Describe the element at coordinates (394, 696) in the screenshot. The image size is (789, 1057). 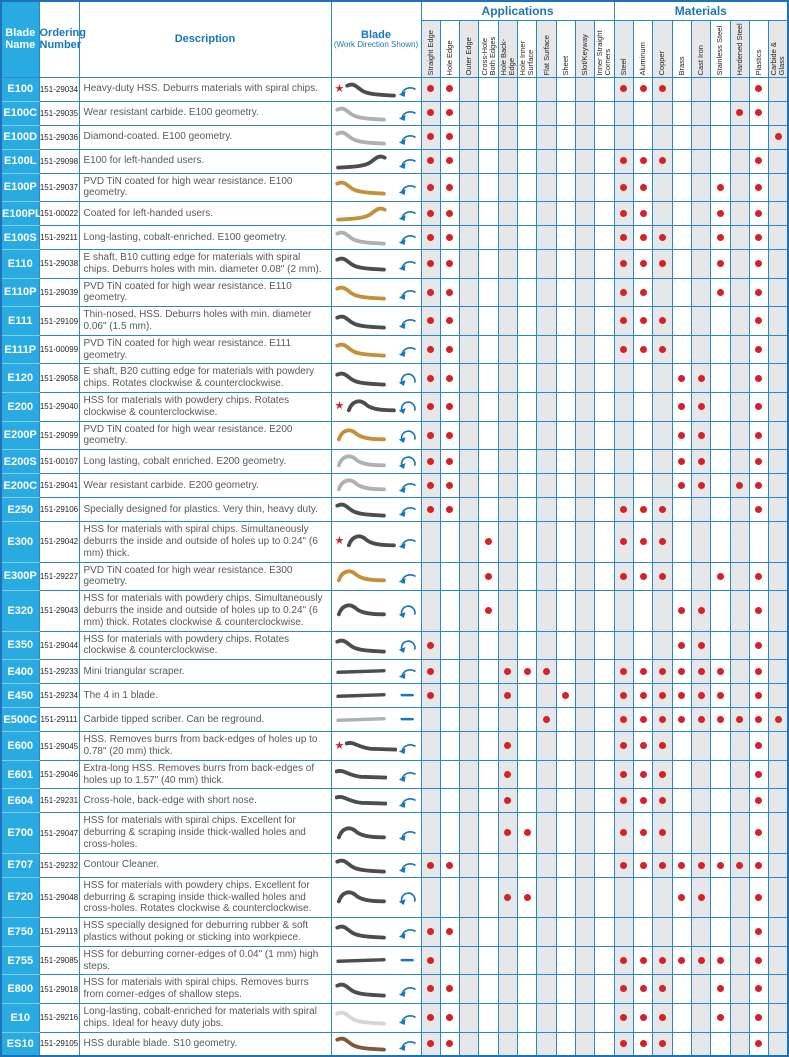
I see `table-row: E450 151-29234 The 4 in 1 blade.` at that location.